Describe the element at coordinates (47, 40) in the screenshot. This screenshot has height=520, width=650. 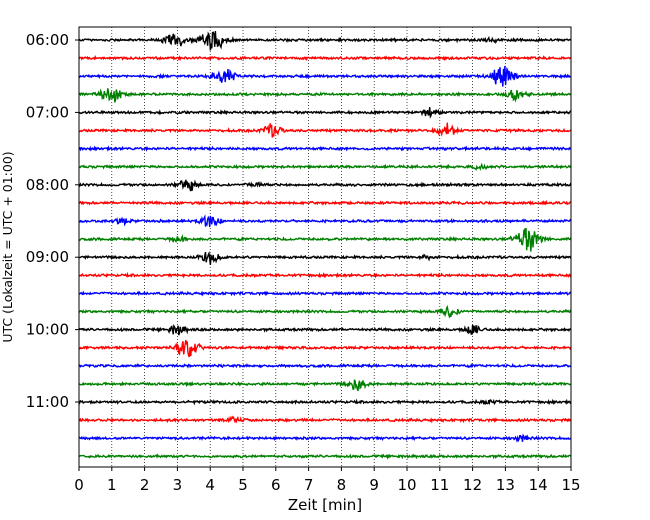
I see `y-tick-label: 06:00` at that location.